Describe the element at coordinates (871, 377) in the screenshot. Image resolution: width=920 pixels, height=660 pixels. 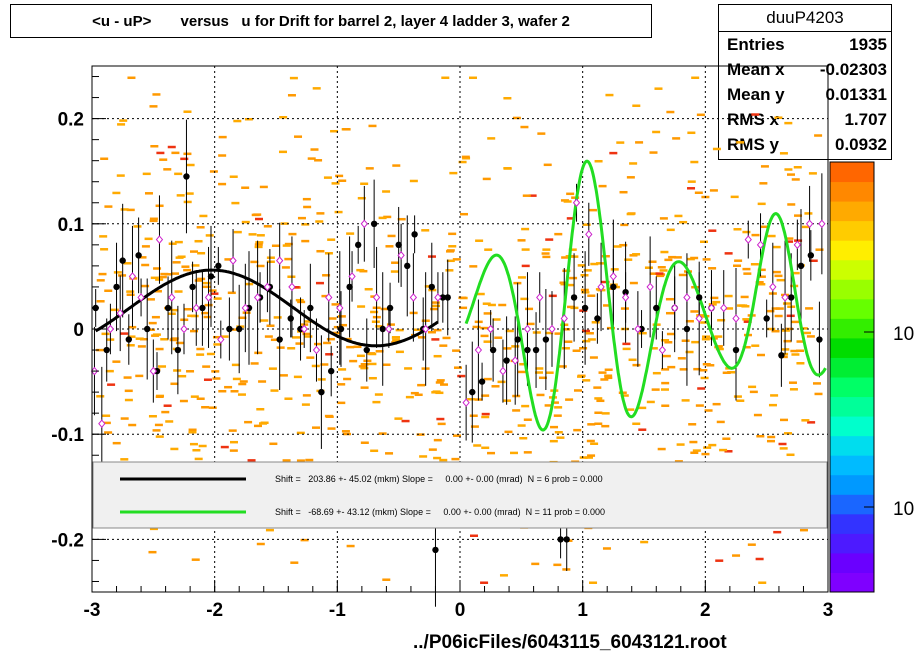
I see `color-scale: 10 10` at that location.